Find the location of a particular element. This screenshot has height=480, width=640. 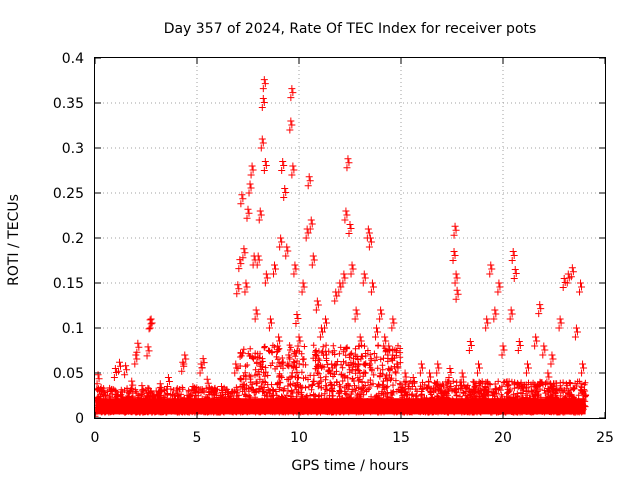

data-point-cloud is located at coordinates (342, 379).